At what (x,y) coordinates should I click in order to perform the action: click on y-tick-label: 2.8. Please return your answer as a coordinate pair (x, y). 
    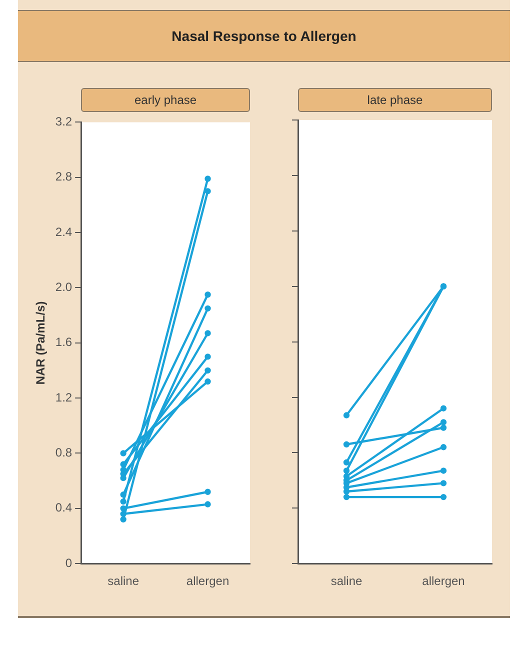
    Looking at the image, I should click on (63, 177).